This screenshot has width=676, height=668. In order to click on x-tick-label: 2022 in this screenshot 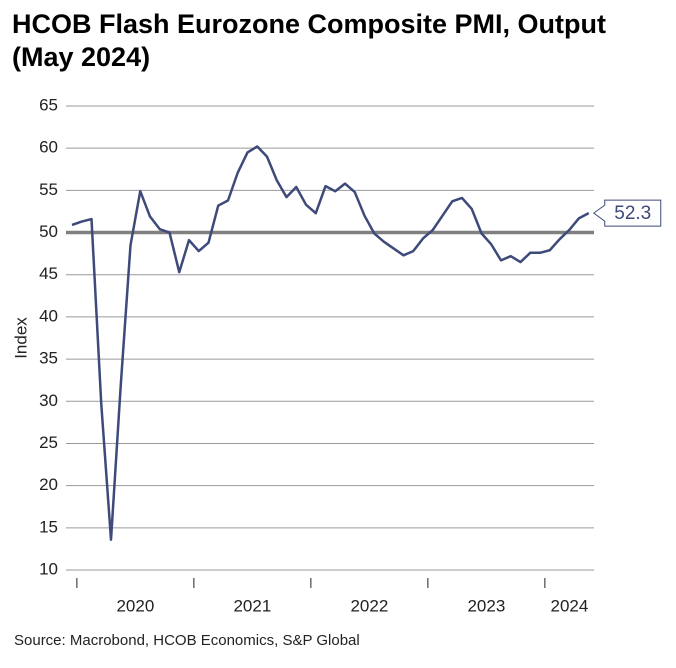, I will do `click(369, 605)`.